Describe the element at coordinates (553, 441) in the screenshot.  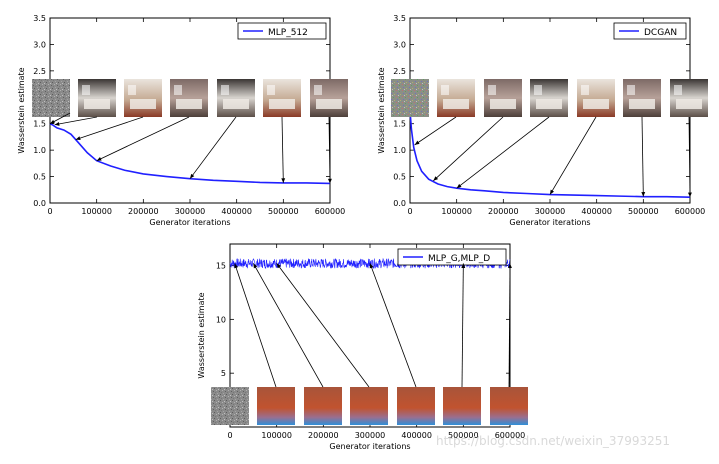
I see `watermark-text: https://blog.csdn.net/weixin_37993251` at that location.